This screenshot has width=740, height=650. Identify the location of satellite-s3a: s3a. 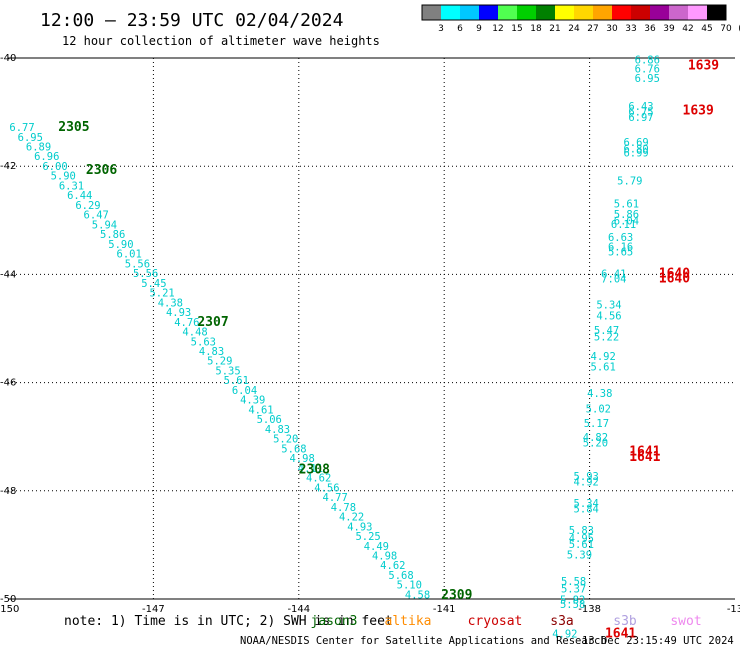
(561, 621).